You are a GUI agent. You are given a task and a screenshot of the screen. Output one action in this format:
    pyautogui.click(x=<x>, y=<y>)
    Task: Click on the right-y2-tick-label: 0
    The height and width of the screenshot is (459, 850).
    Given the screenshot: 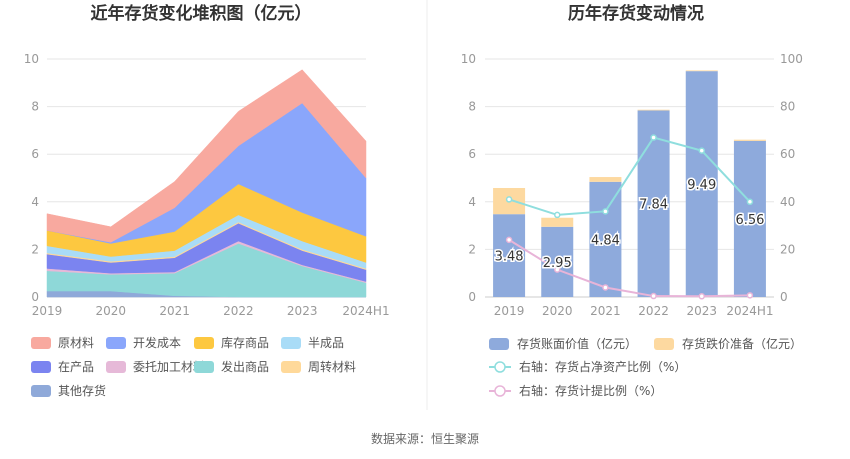 What is the action you would take?
    pyautogui.click(x=784, y=297)
    